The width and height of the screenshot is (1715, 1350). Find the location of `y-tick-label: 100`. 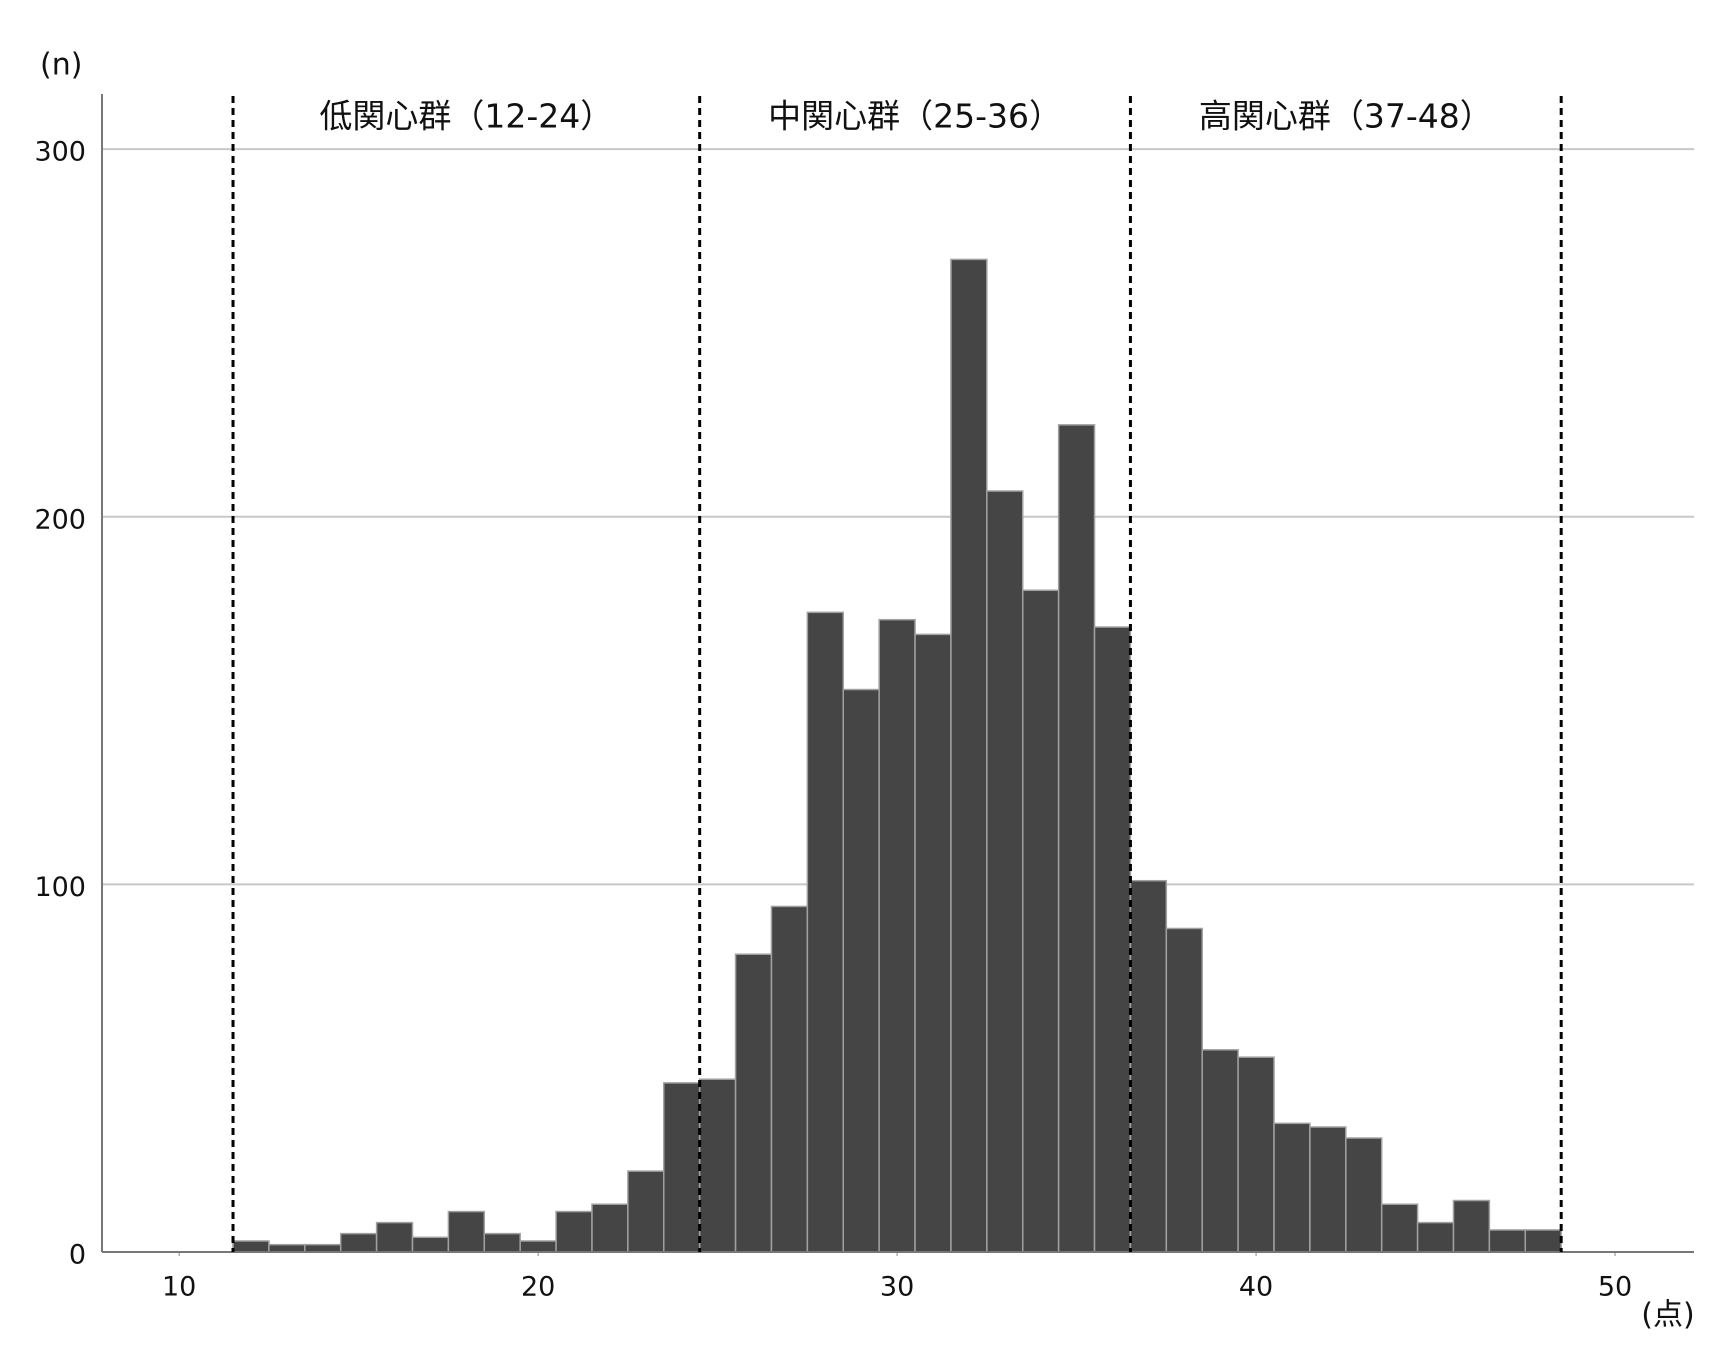

y-tick-label: 100 is located at coordinates (60, 887).